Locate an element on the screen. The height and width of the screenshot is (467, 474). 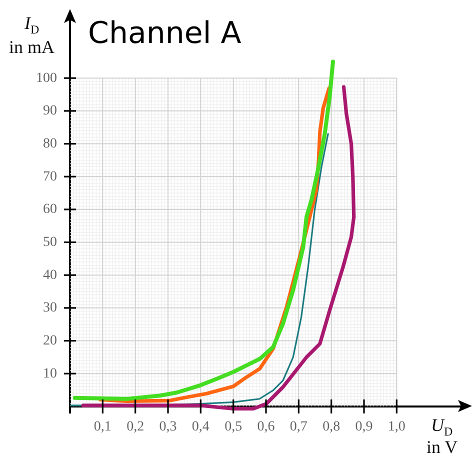
y-tick-label: 30 is located at coordinates (50, 308).